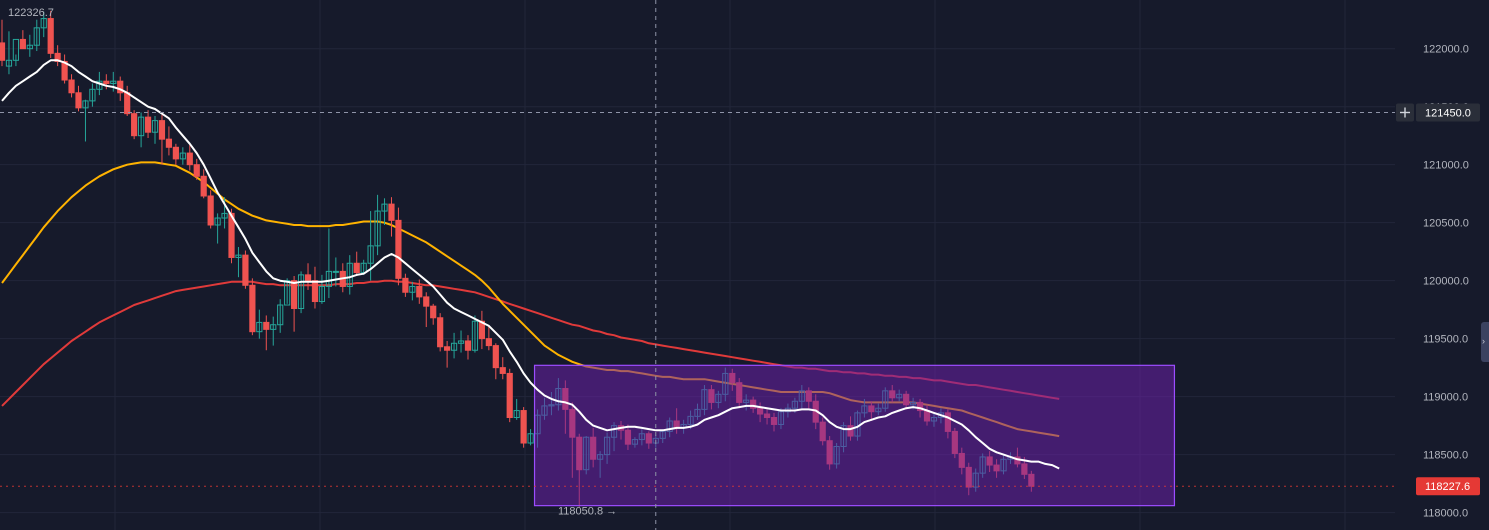 The height and width of the screenshot is (530, 1489). What do you see at coordinates (1445, 398) in the screenshot?
I see `y-tick-label: 119000.0` at bounding box center [1445, 398].